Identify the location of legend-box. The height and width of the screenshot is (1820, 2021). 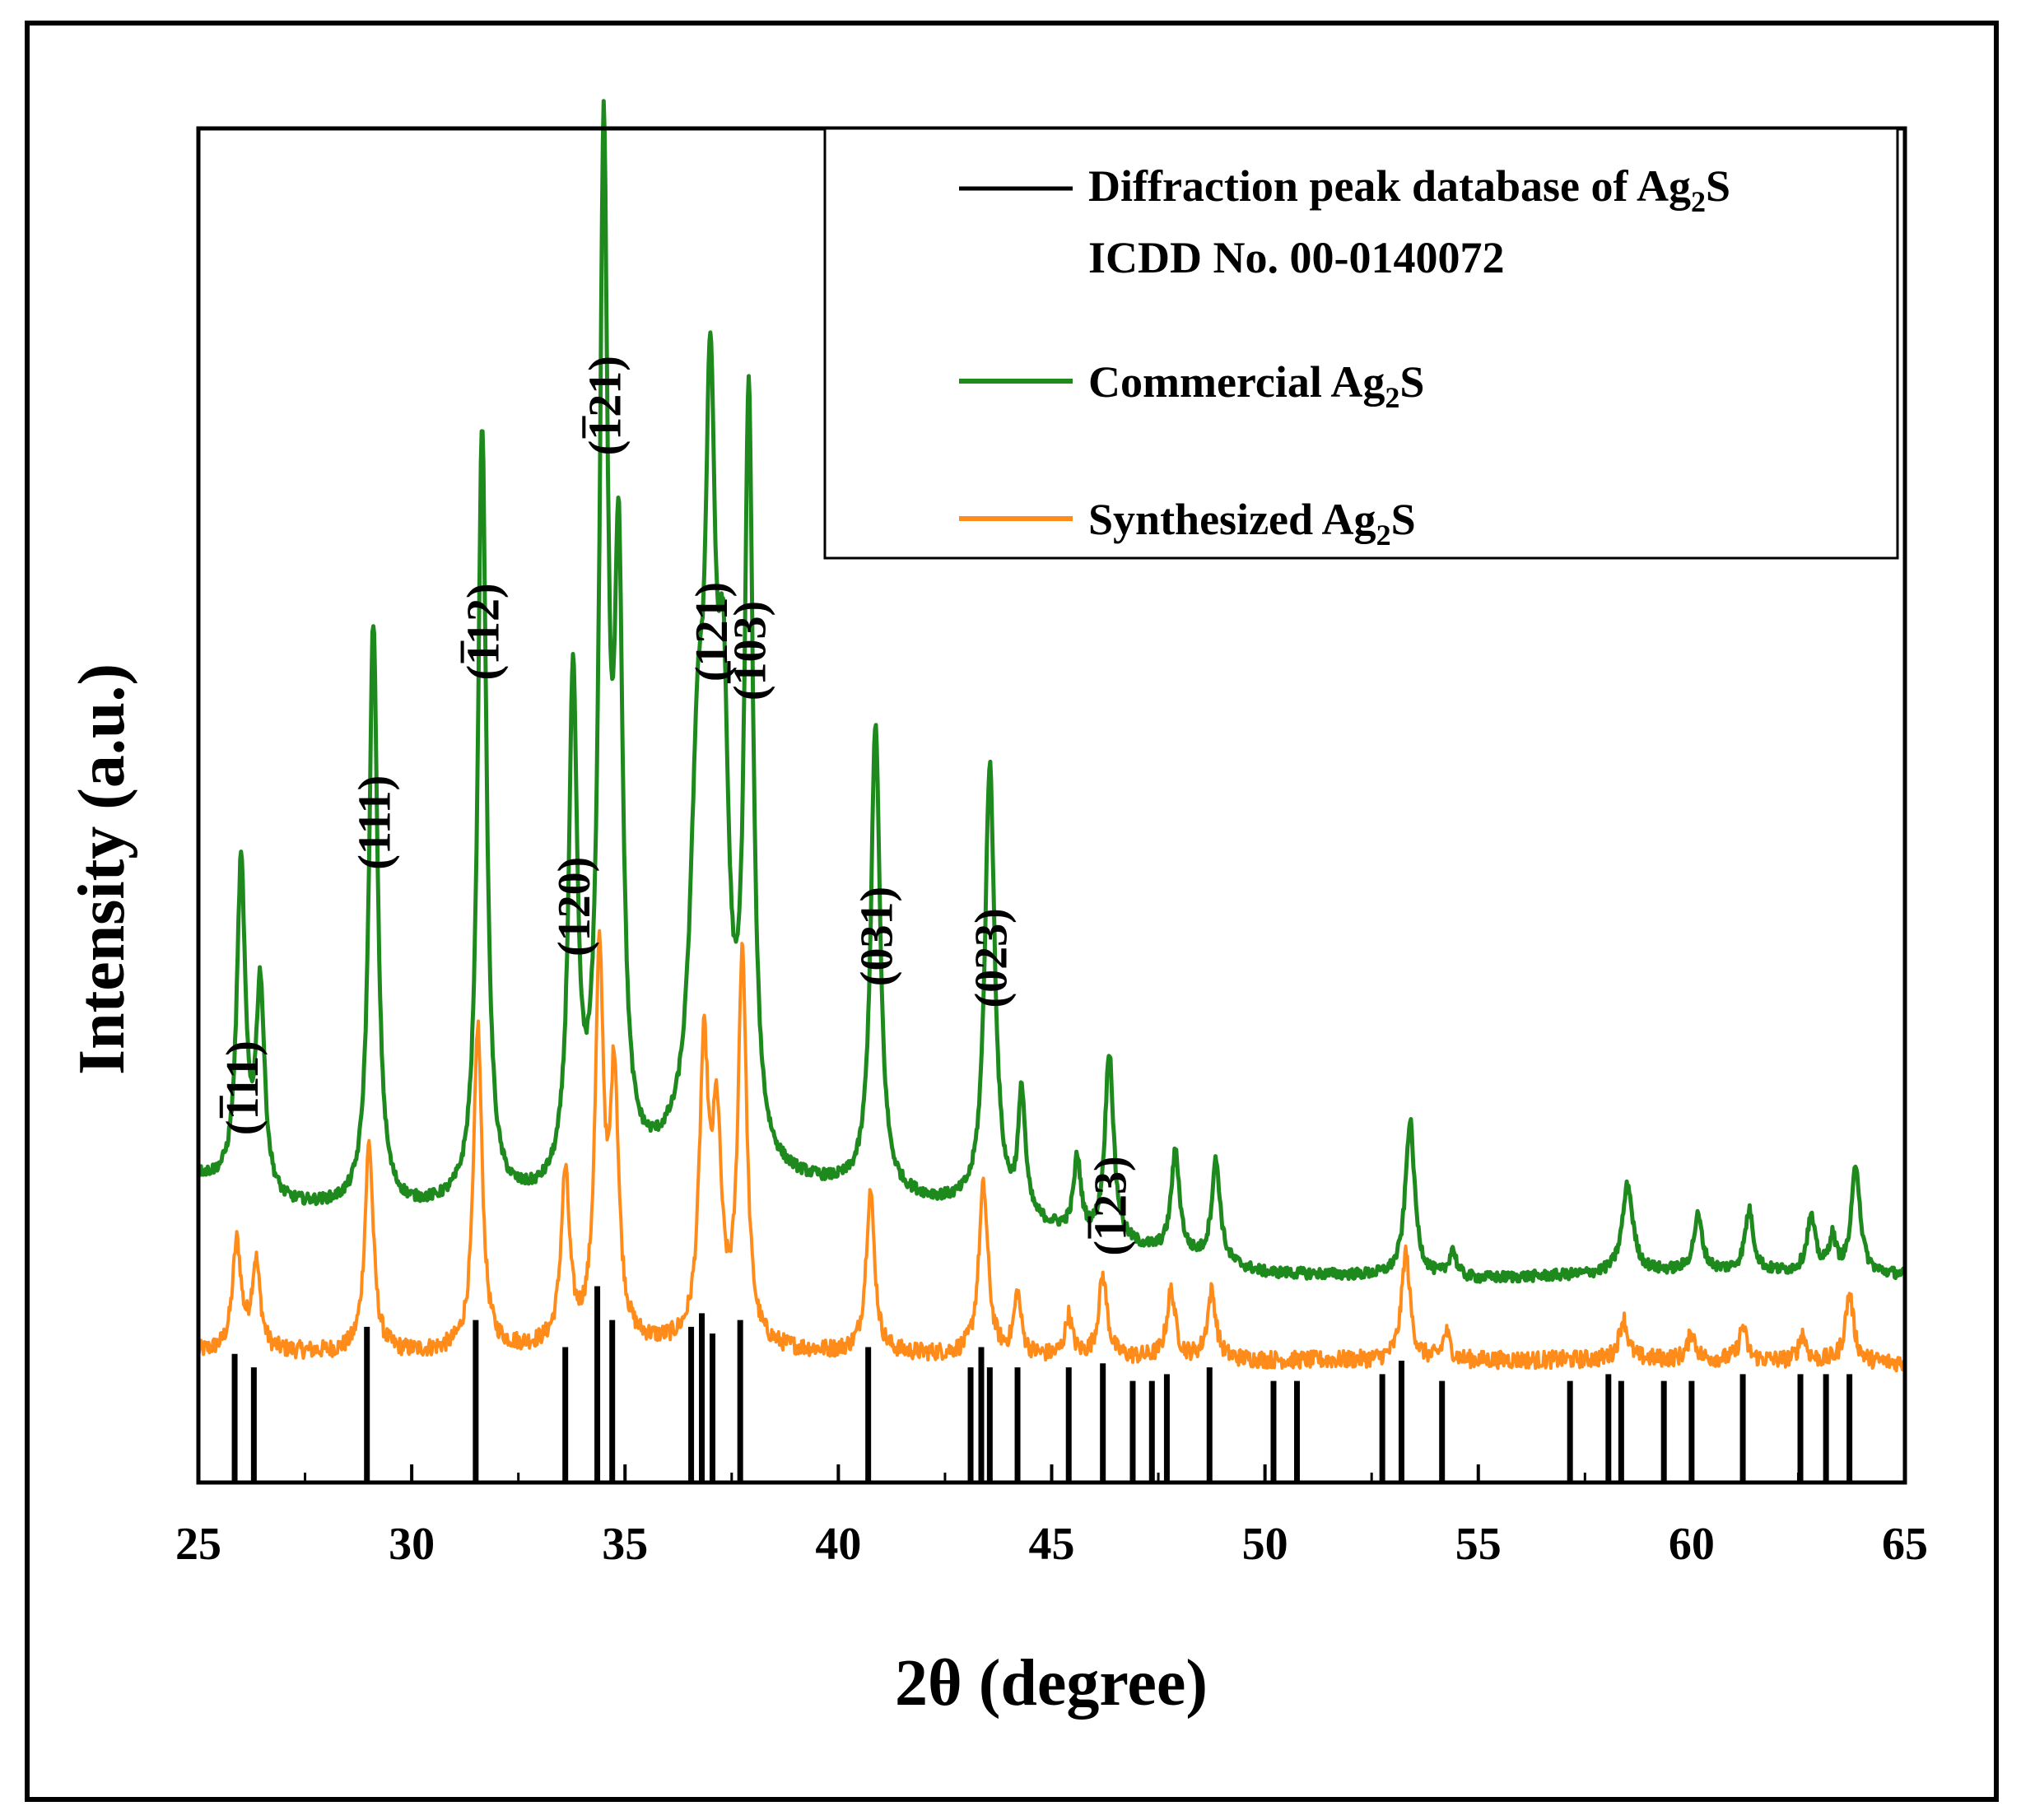
(1361, 343).